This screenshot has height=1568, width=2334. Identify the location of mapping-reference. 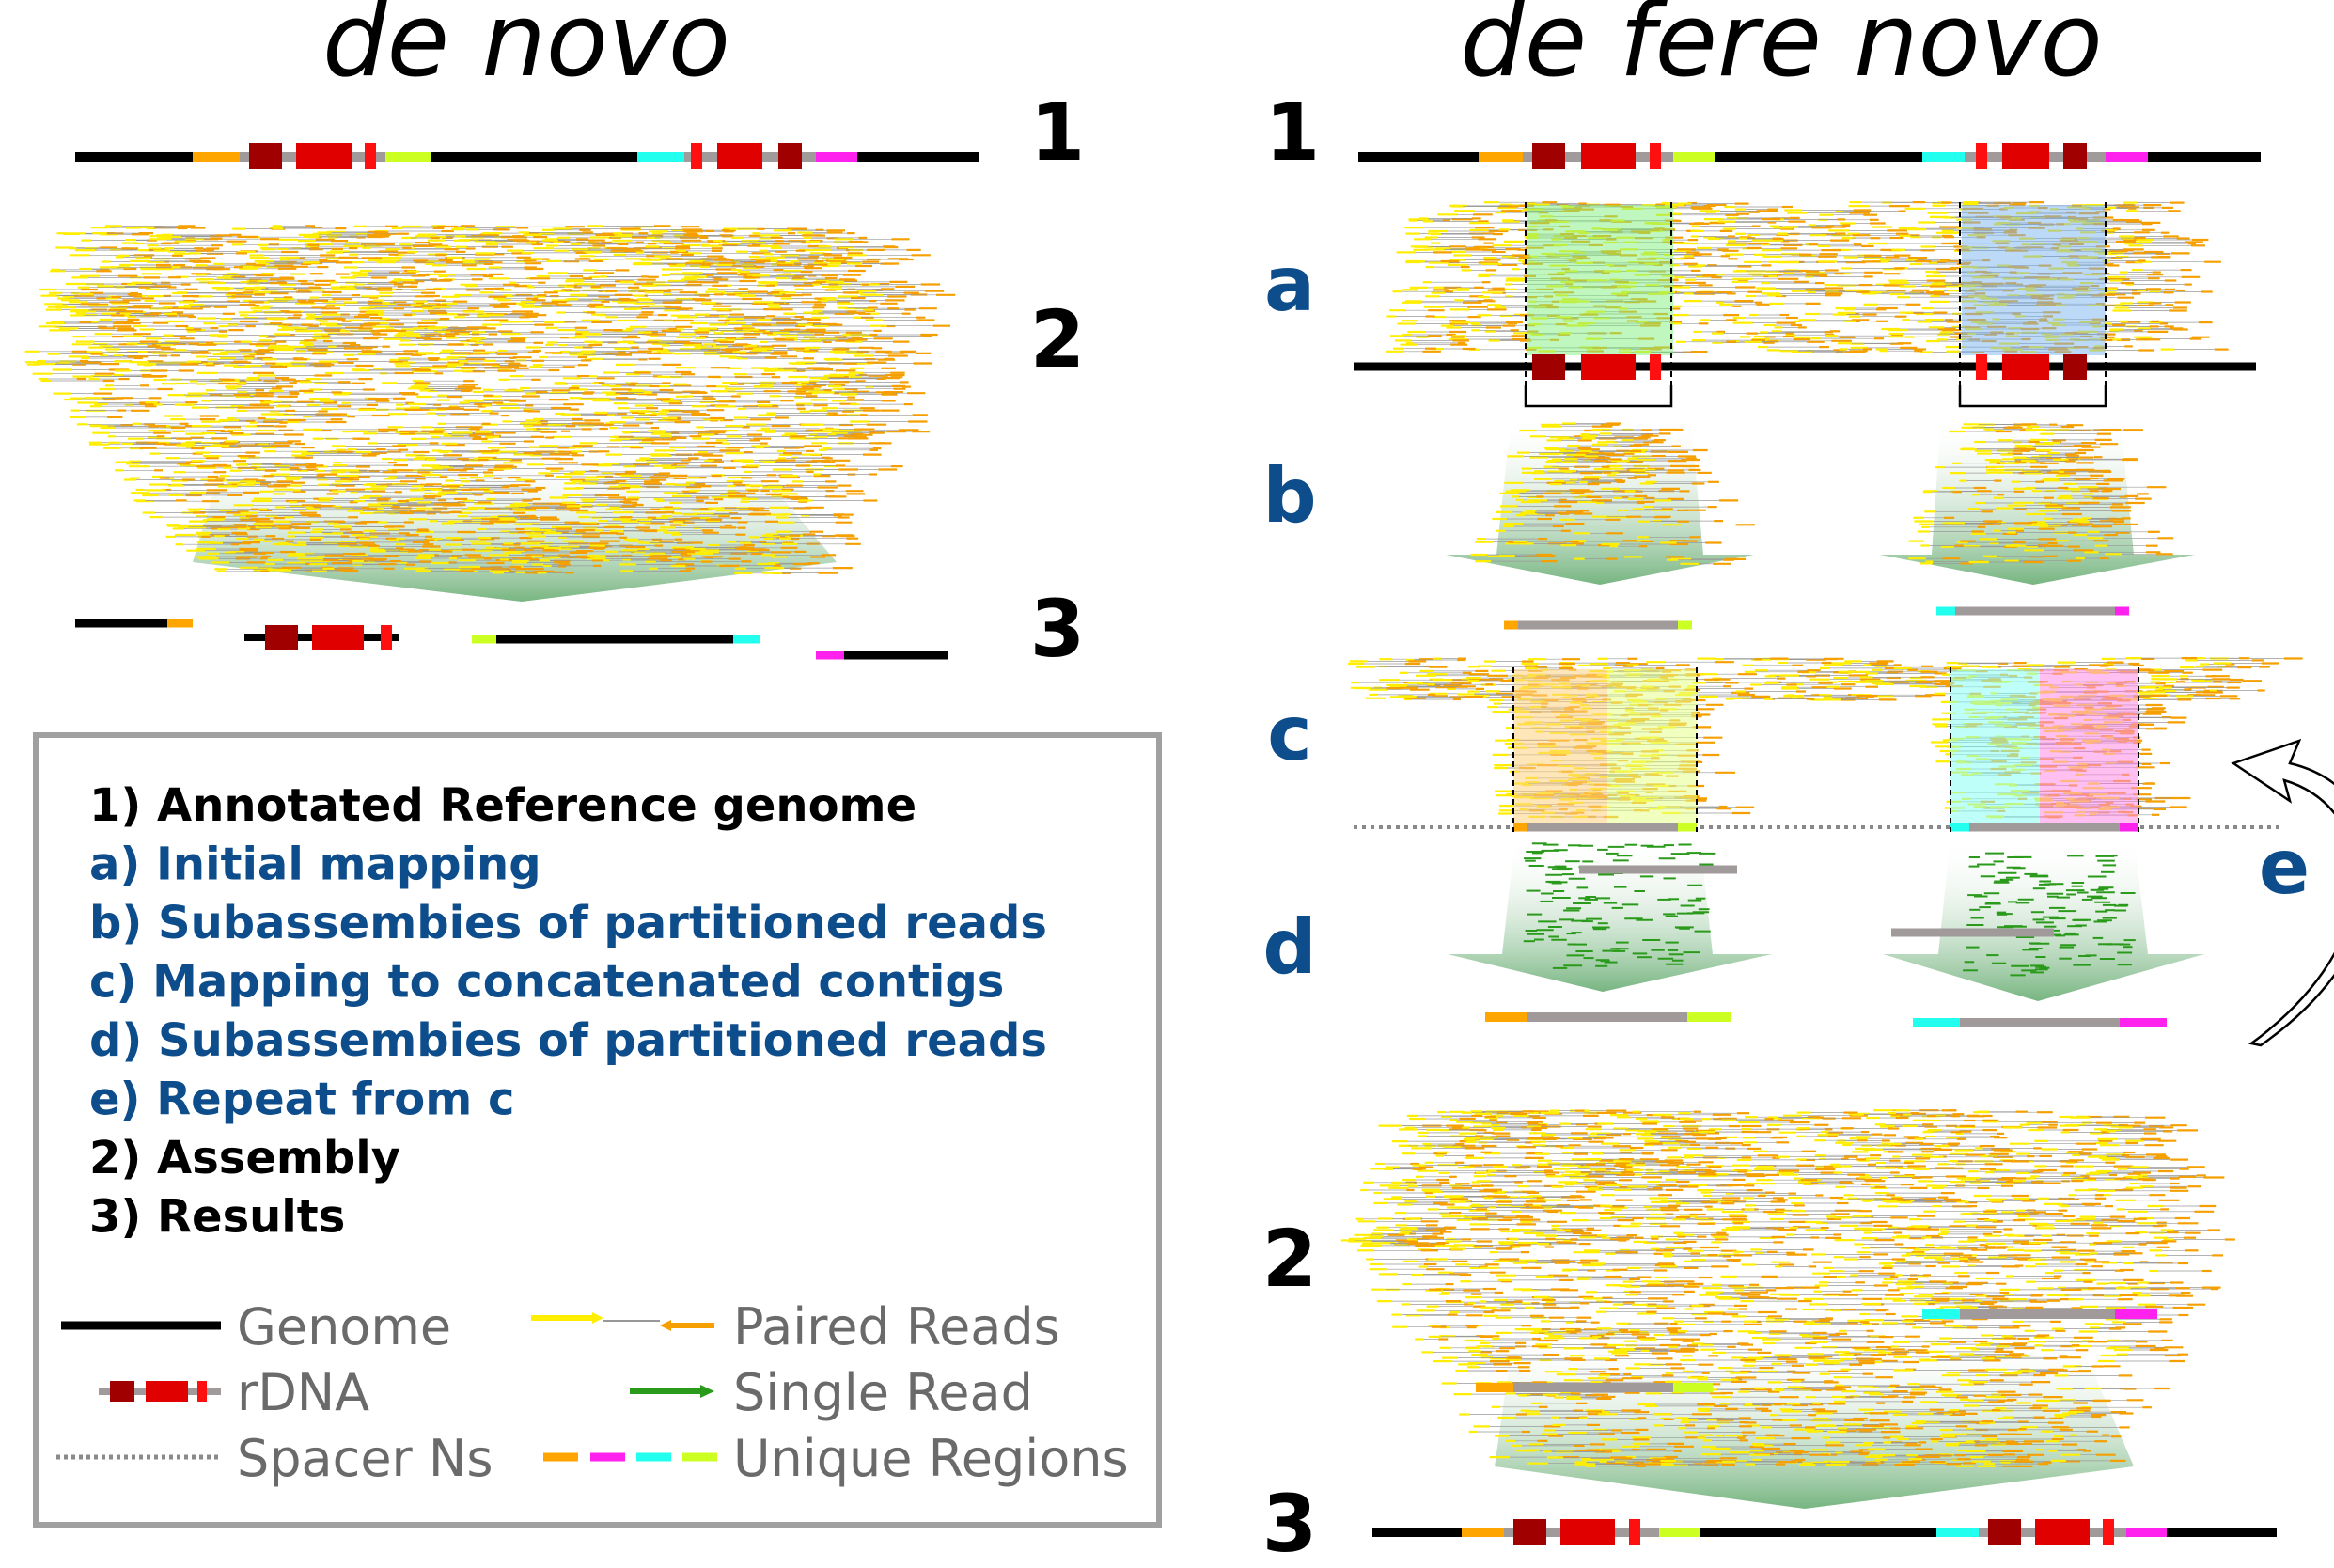
(1805, 305).